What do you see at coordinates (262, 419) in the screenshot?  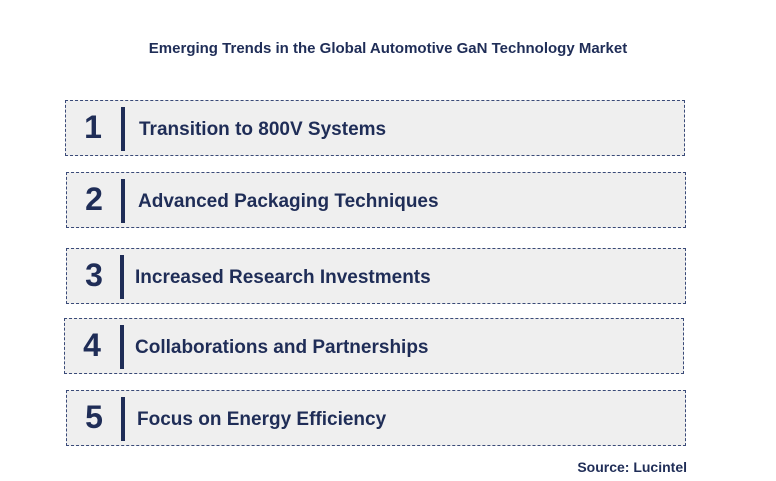 I see `trend-label-5: Focus on Energy Efficiency` at bounding box center [262, 419].